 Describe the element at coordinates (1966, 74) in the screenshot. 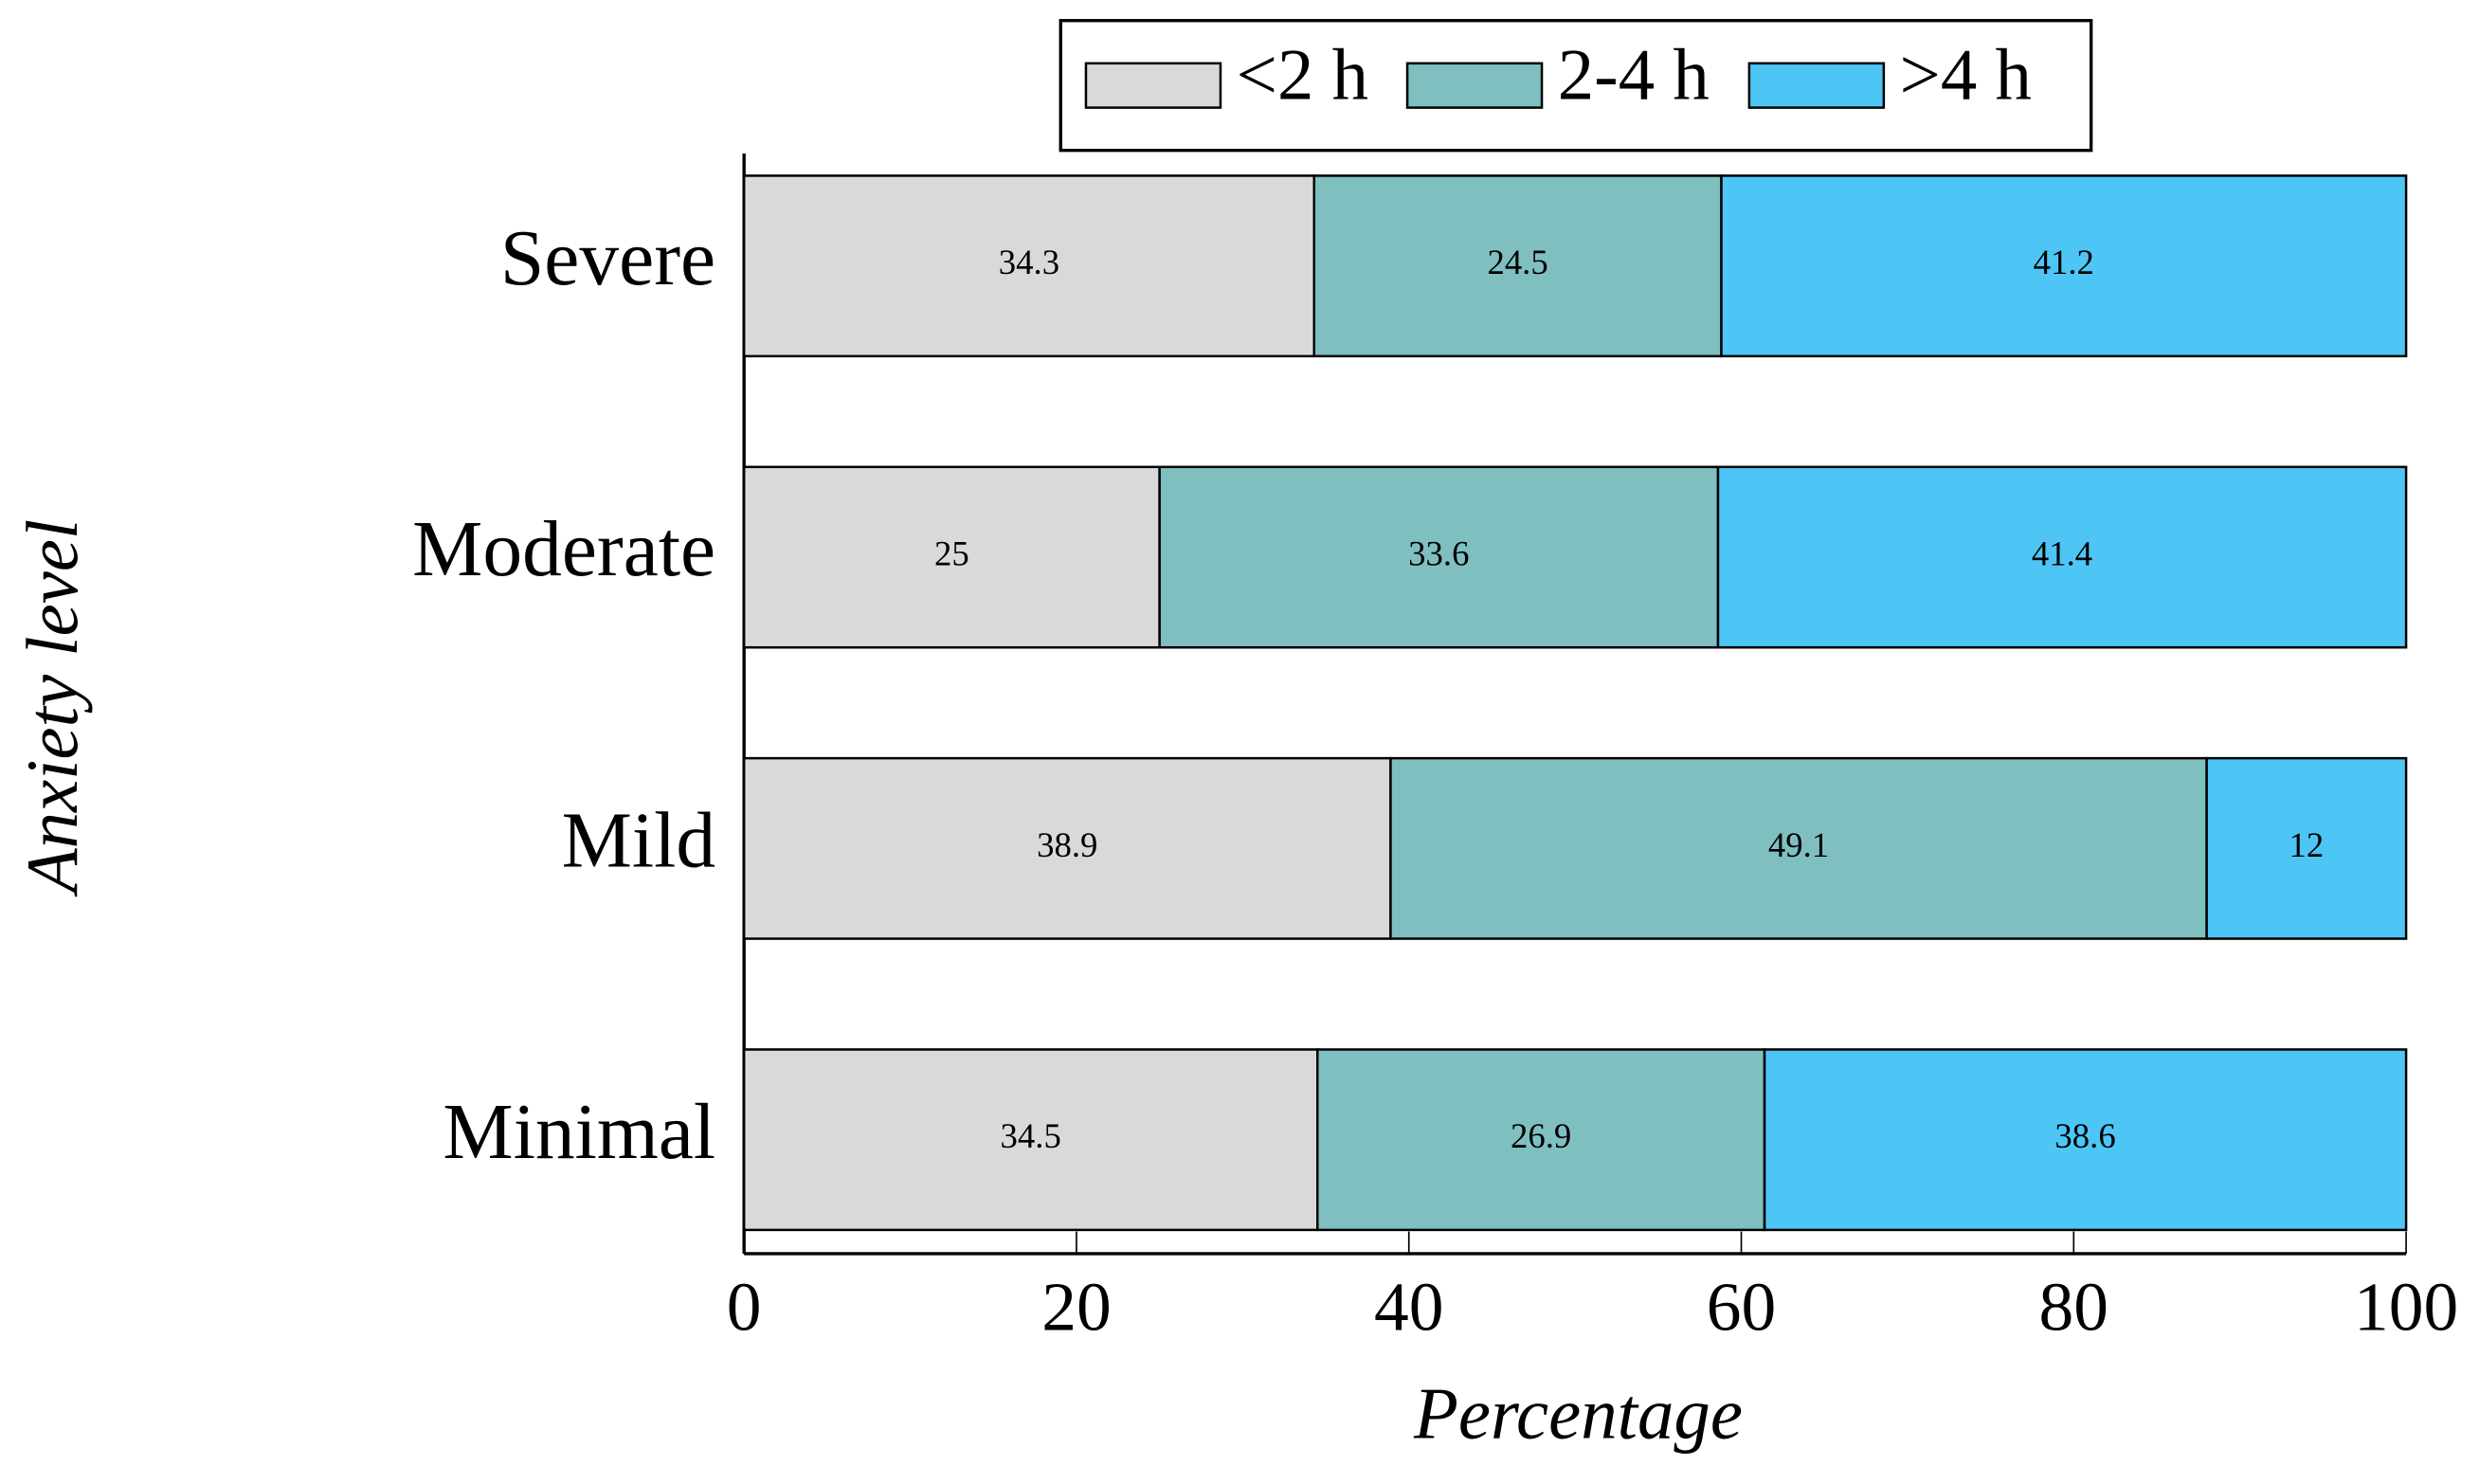

I see `legend-label: >4 h` at that location.